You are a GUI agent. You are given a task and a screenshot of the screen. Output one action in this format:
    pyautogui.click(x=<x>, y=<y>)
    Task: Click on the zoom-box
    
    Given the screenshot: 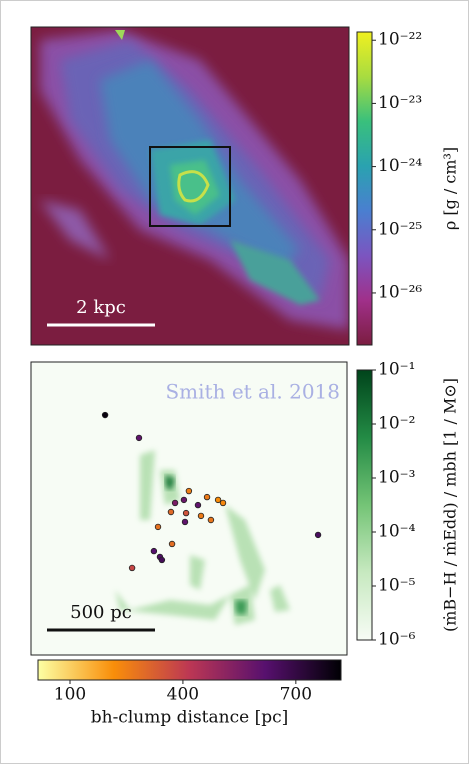 What is the action you would take?
    pyautogui.click(x=190, y=186)
    